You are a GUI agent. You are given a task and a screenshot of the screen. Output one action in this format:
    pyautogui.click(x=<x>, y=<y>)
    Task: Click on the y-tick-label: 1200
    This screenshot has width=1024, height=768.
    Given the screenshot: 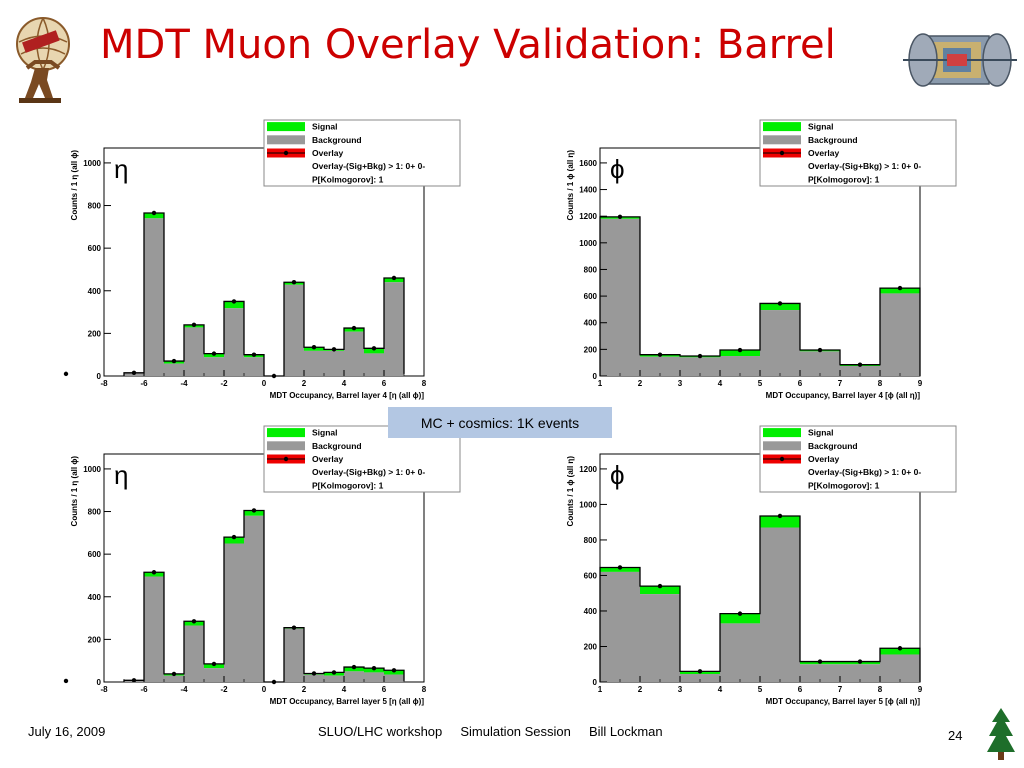 What is the action you would take?
    pyautogui.click(x=588, y=216)
    